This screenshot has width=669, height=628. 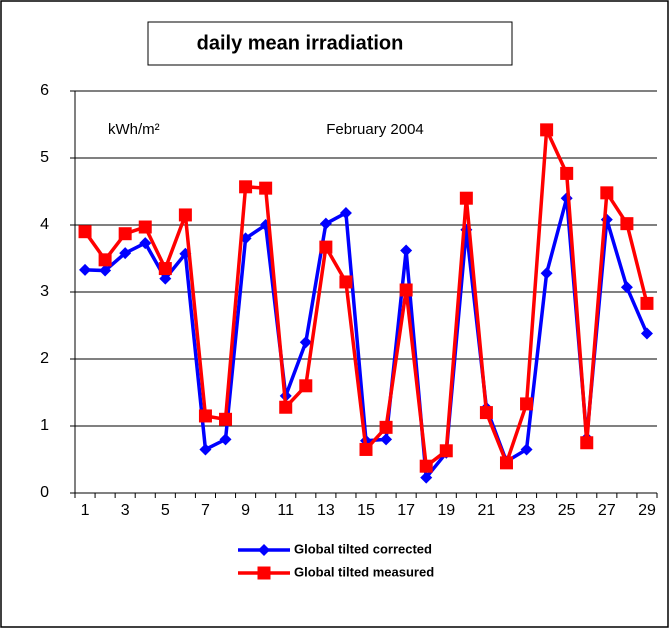 I want to click on x-tick-label: 21, so click(x=487, y=510).